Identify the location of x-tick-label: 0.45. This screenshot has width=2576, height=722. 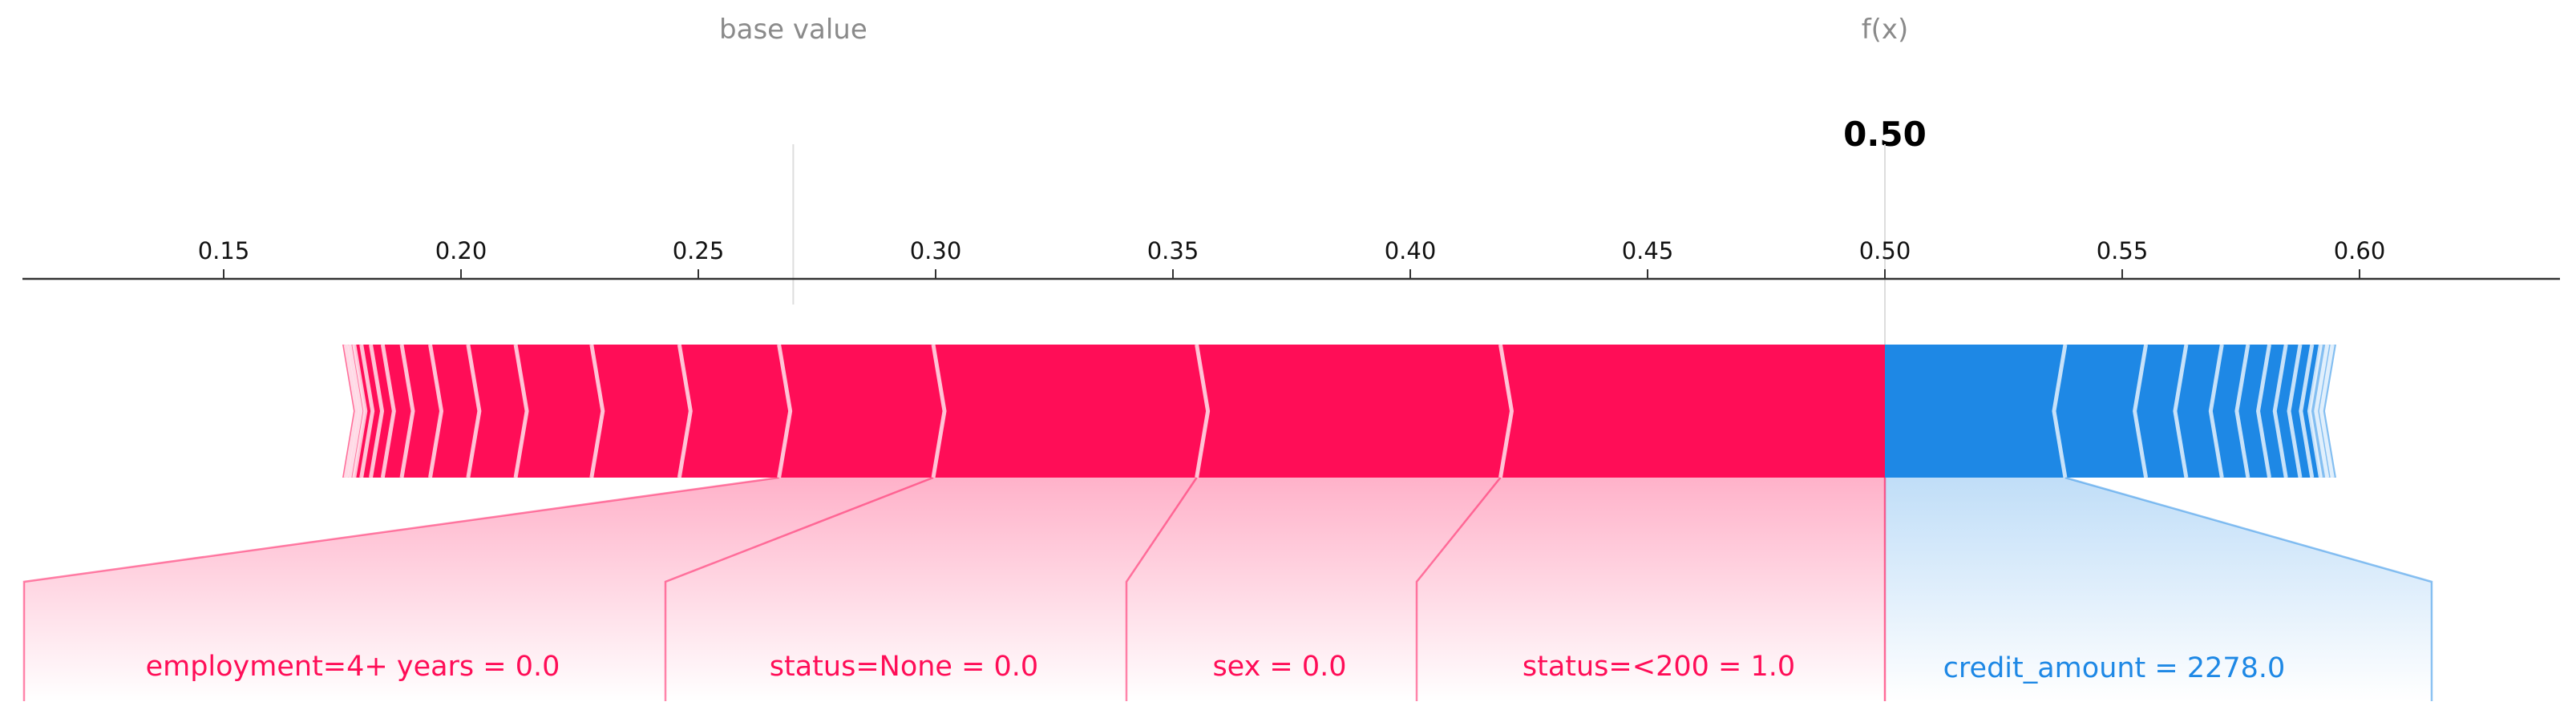
(1648, 250).